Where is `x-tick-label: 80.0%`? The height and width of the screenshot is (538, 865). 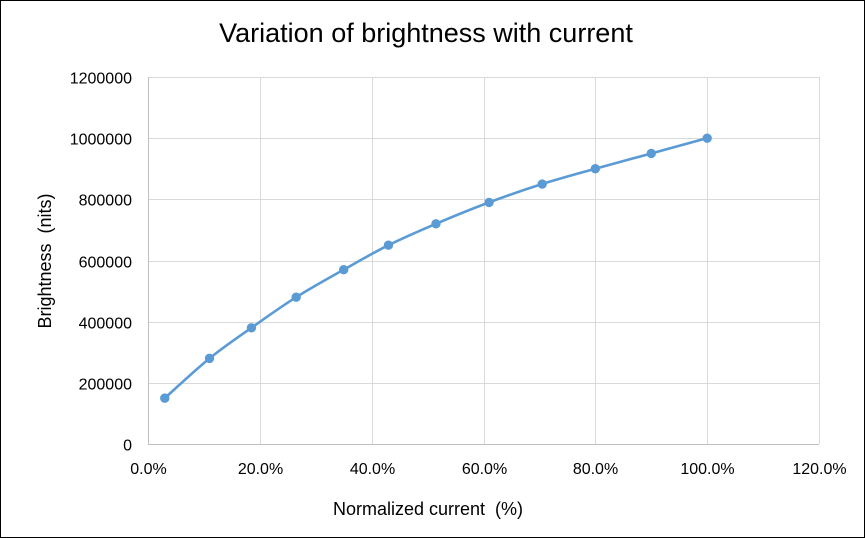
x-tick-label: 80.0% is located at coordinates (595, 469).